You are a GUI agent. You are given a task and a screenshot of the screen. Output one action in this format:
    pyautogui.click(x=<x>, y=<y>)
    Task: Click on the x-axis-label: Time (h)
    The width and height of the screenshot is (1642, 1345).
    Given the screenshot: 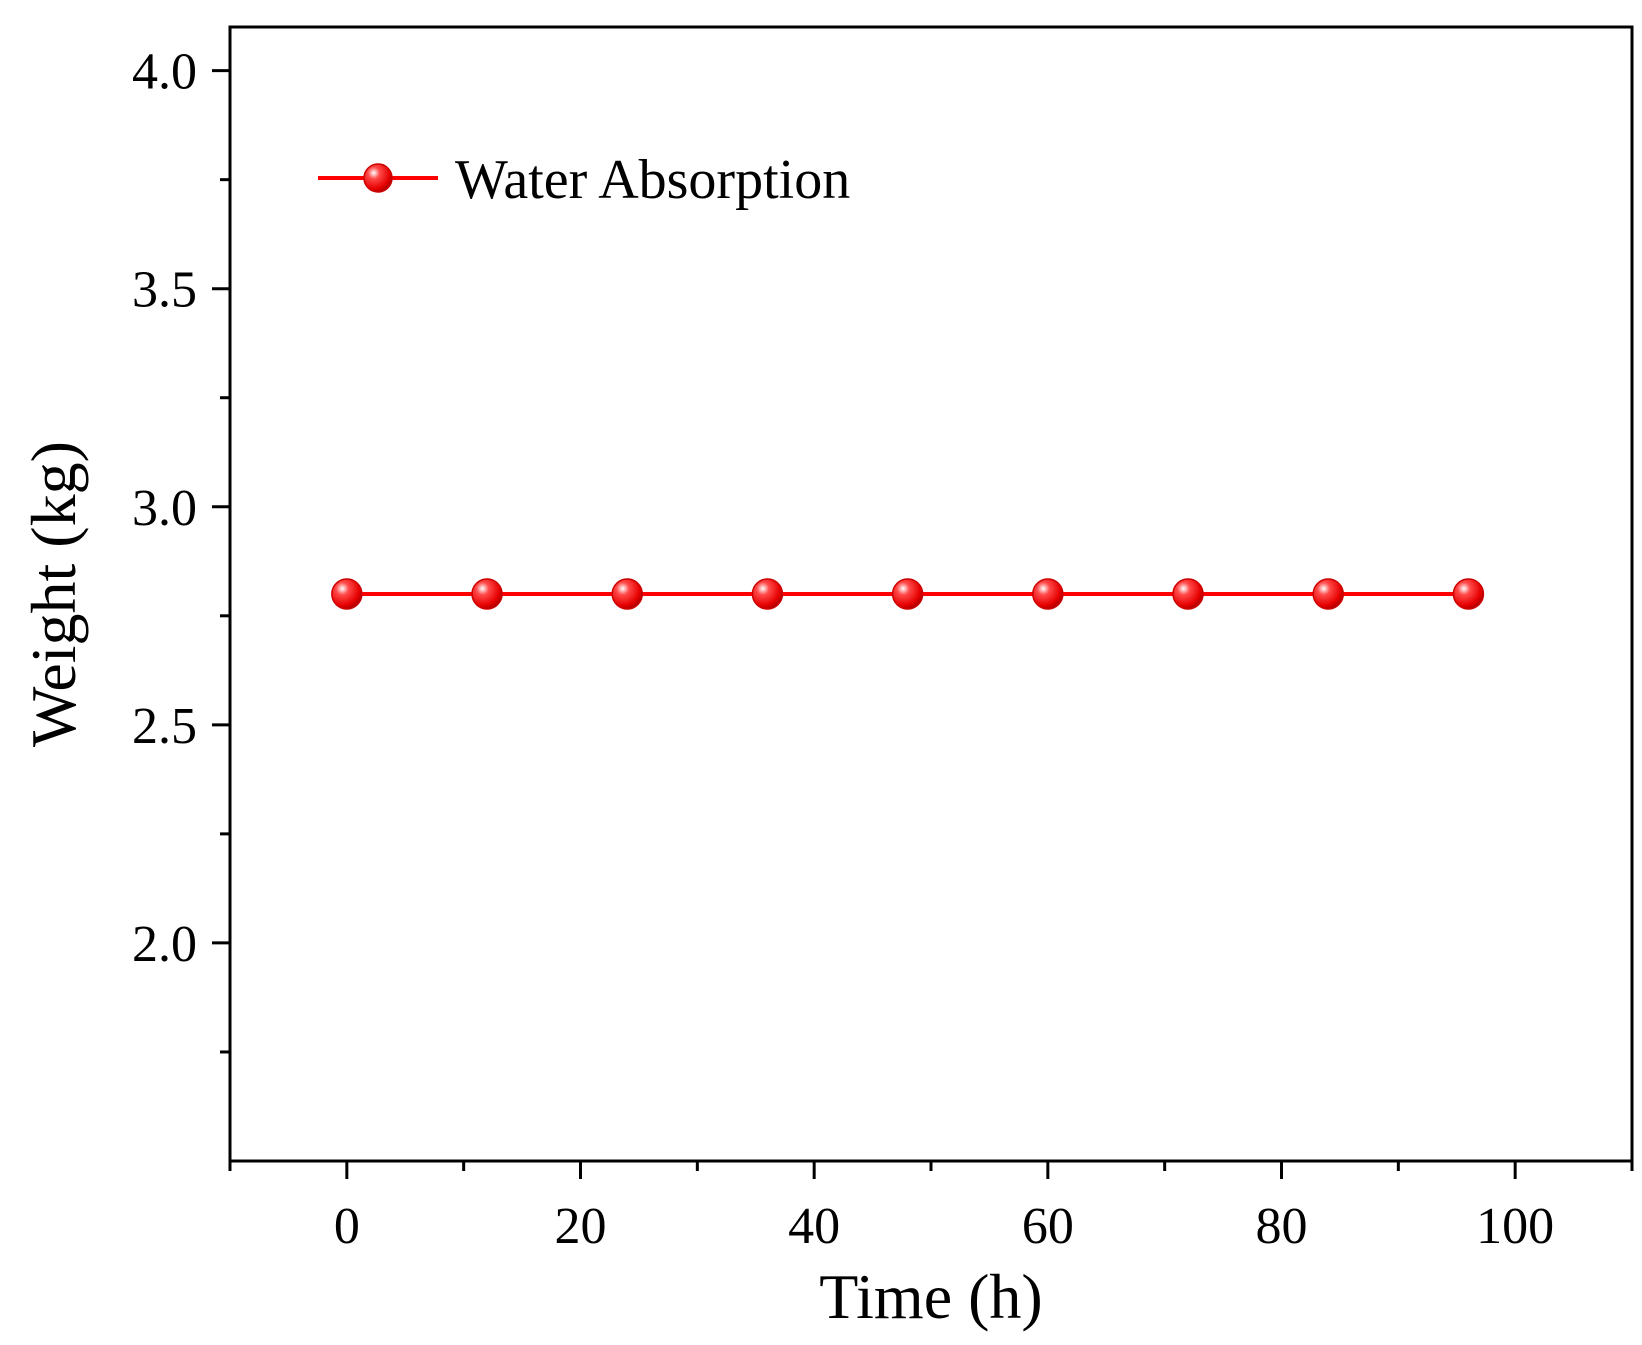 What is the action you would take?
    pyautogui.click(x=930, y=1296)
    